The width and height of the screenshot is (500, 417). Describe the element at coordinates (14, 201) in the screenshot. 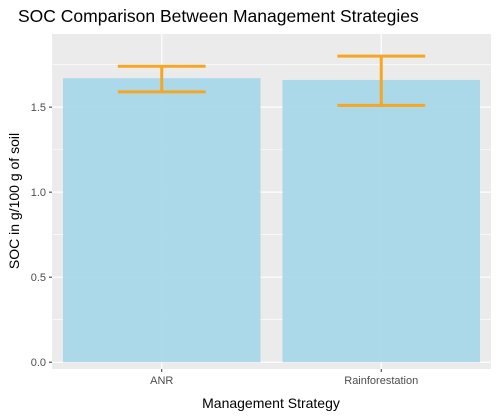

I see `y-axis-title: SOC in g/100 g of soil` at that location.